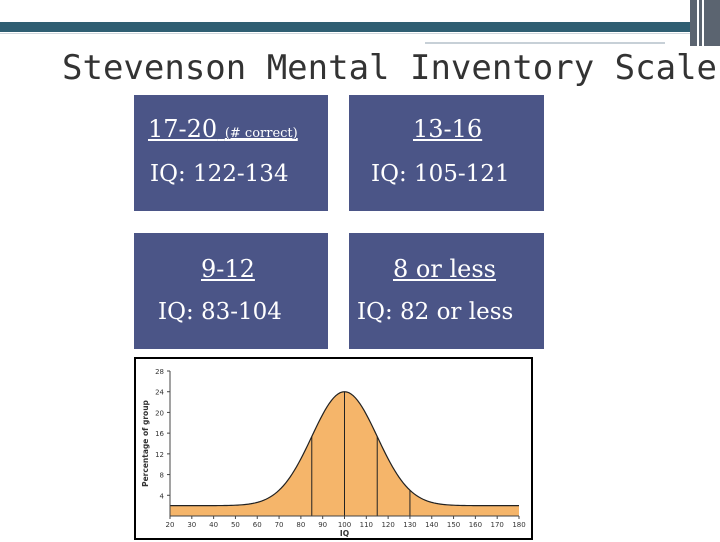 This screenshot has width=720, height=542. Describe the element at coordinates (440, 174) in the screenshot. I see `iq-range: IQ: 105-121` at that location.